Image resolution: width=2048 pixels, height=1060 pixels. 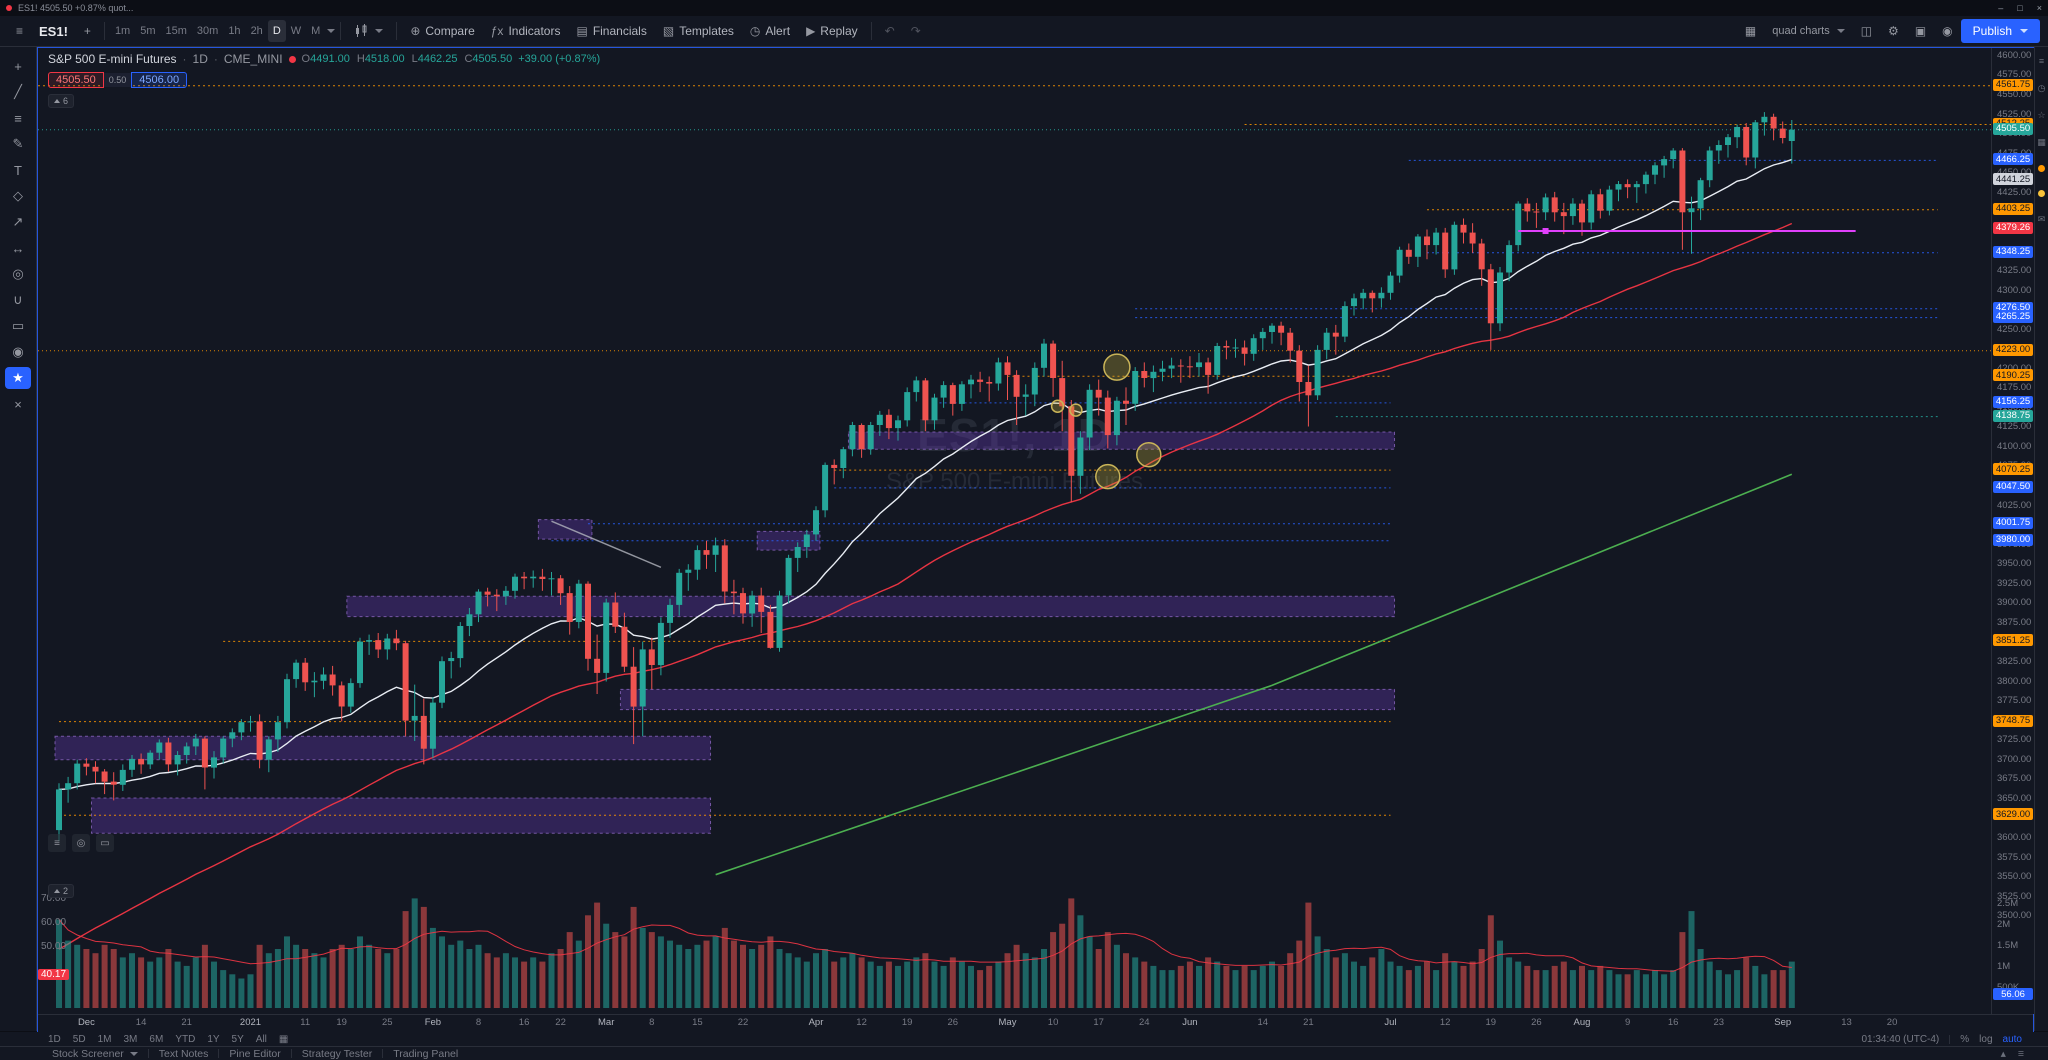 I want to click on financials-button: ▤ Financials, so click(x=611, y=31).